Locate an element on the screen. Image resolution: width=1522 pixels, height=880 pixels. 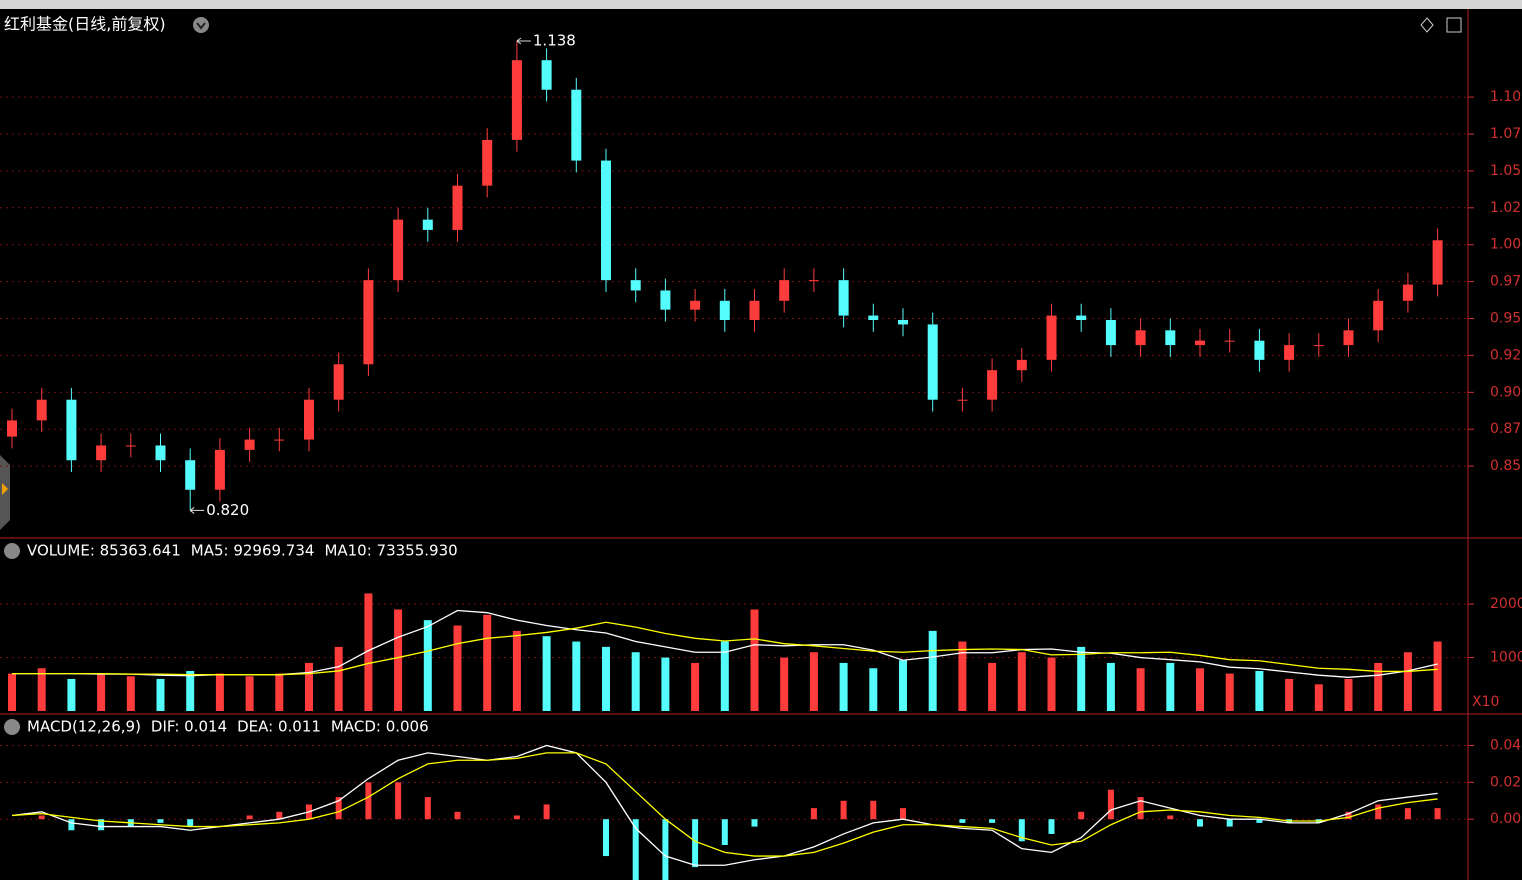
macd-panel is located at coordinates (734, 812).